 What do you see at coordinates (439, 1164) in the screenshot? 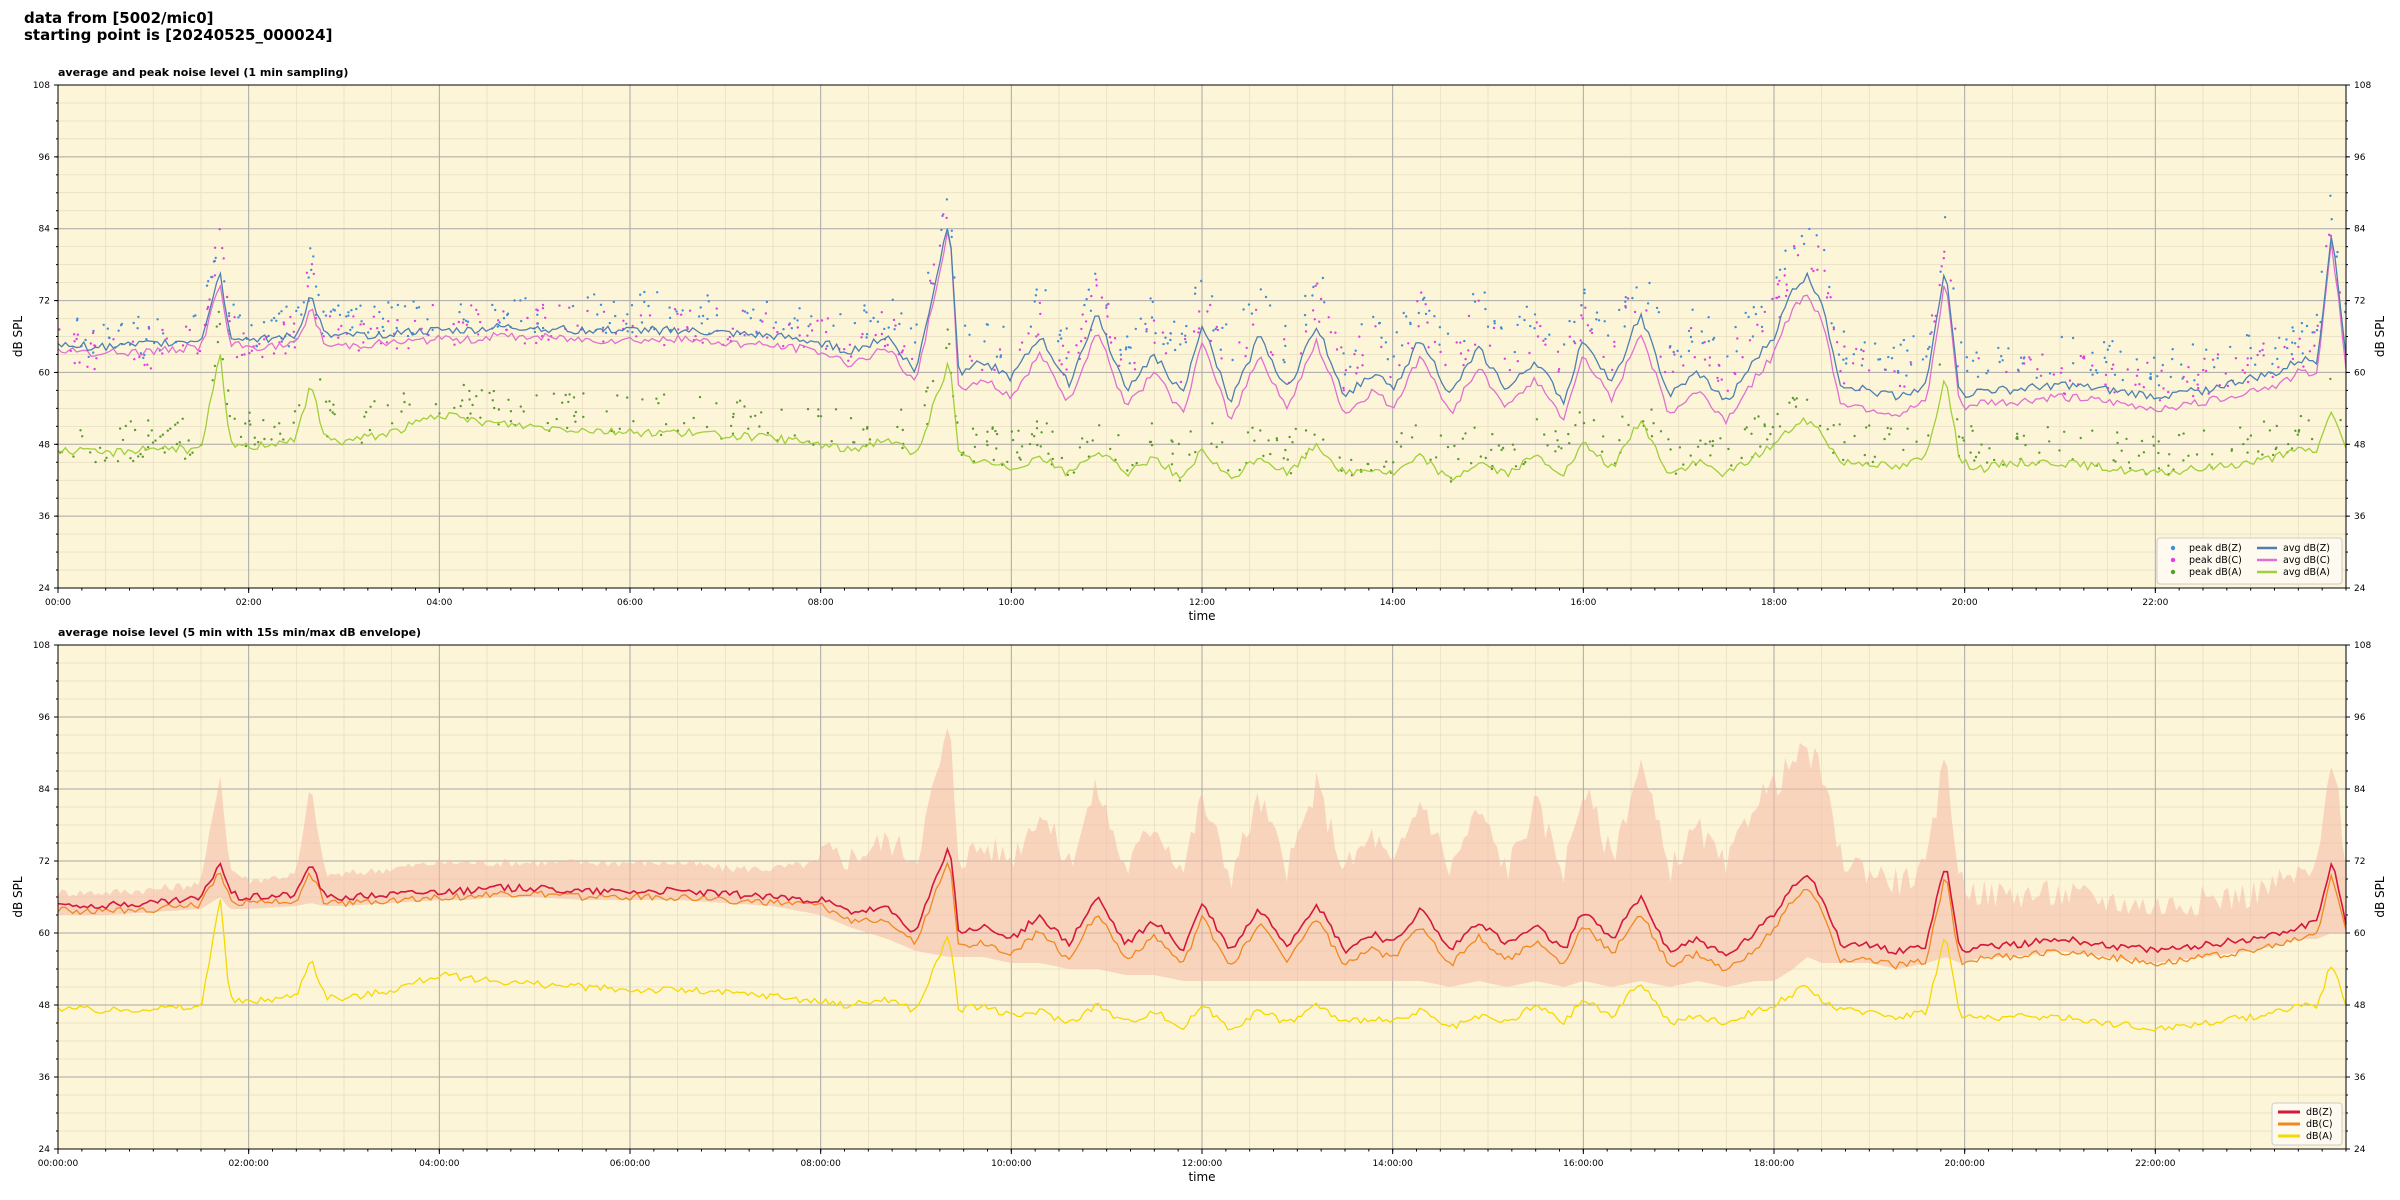
I see `x-tick-label: 04:00:00` at bounding box center [439, 1164].